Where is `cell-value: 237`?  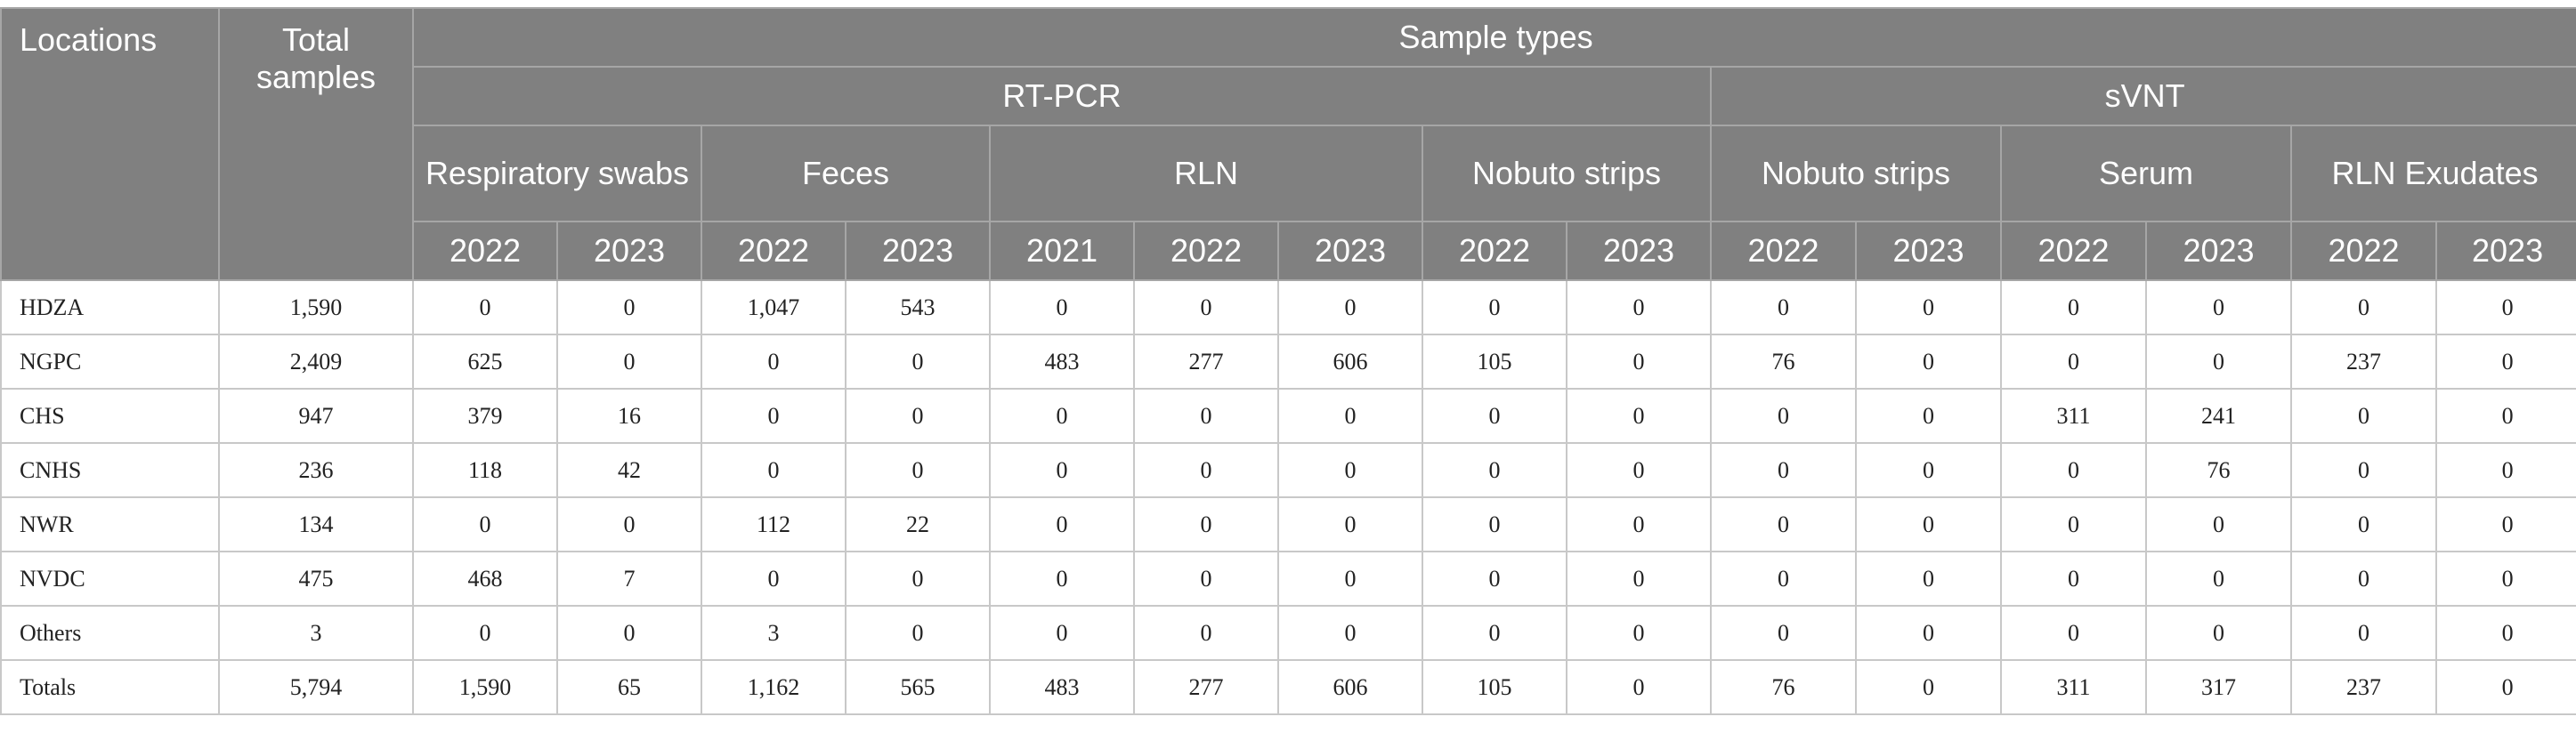 cell-value: 237 is located at coordinates (2364, 687).